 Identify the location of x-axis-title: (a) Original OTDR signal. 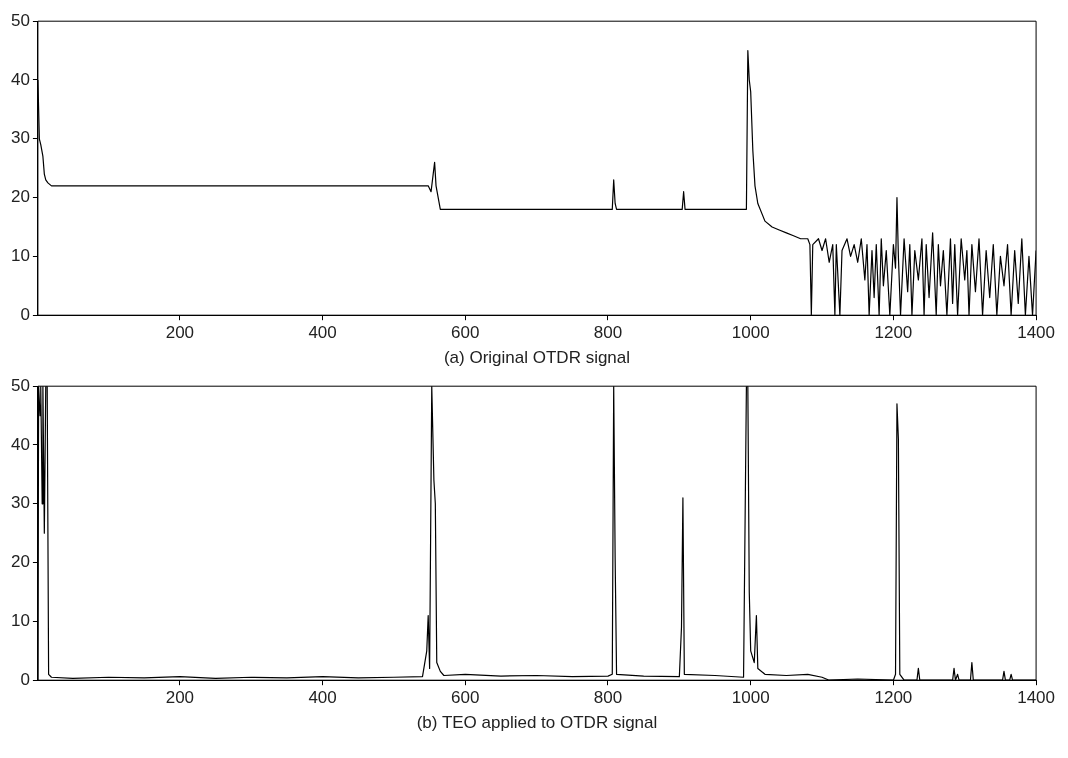
(537, 358).